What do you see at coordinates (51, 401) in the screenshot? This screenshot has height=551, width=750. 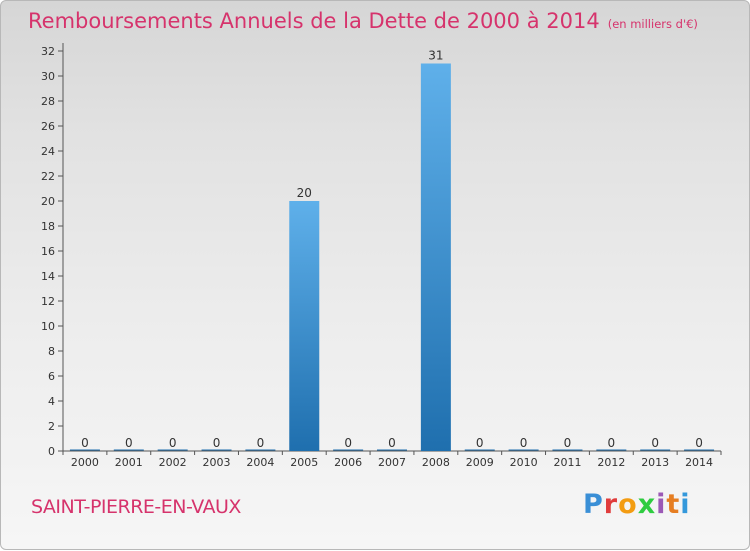 I see `y-tick-label: 4` at bounding box center [51, 401].